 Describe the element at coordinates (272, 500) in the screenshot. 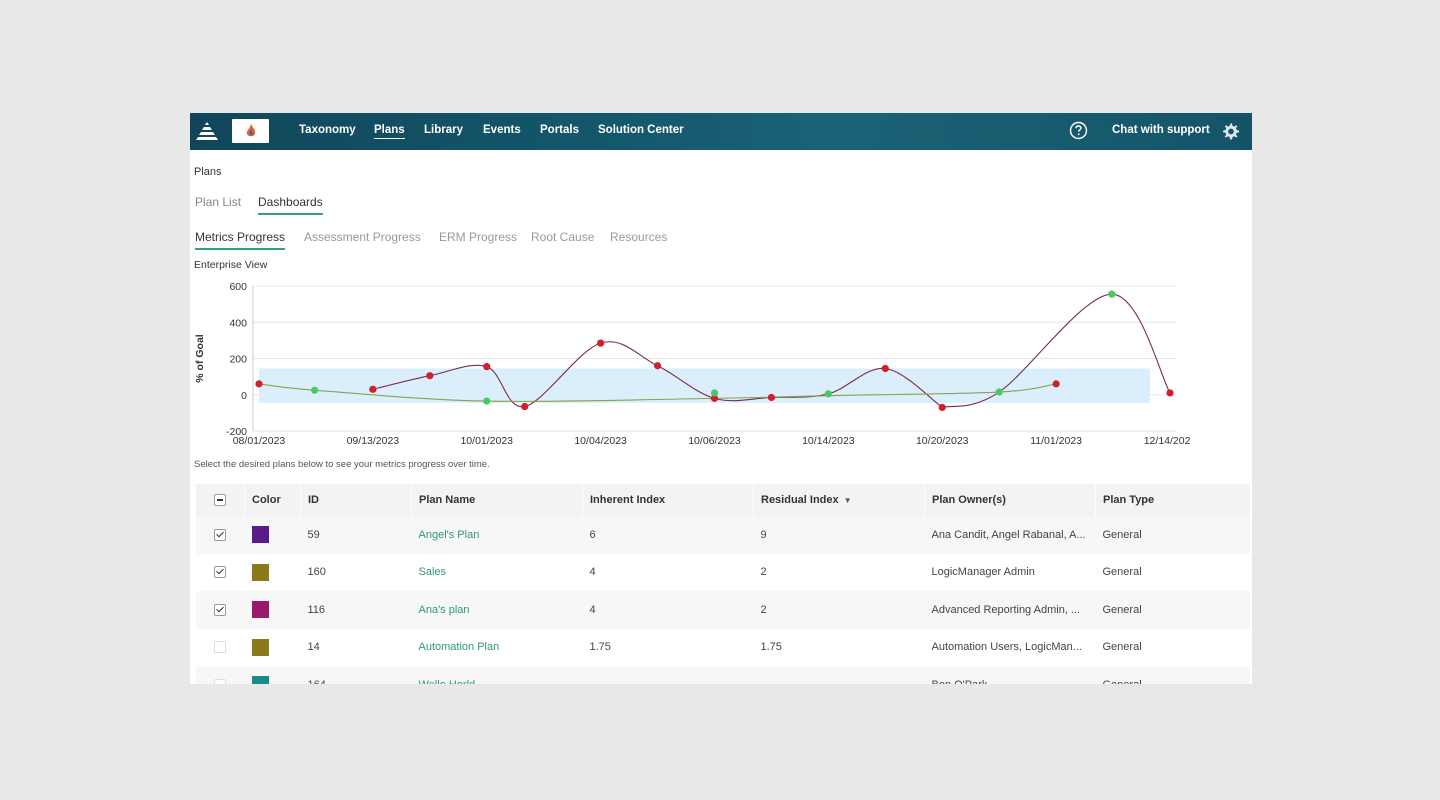

I see `col-color: Color` at that location.